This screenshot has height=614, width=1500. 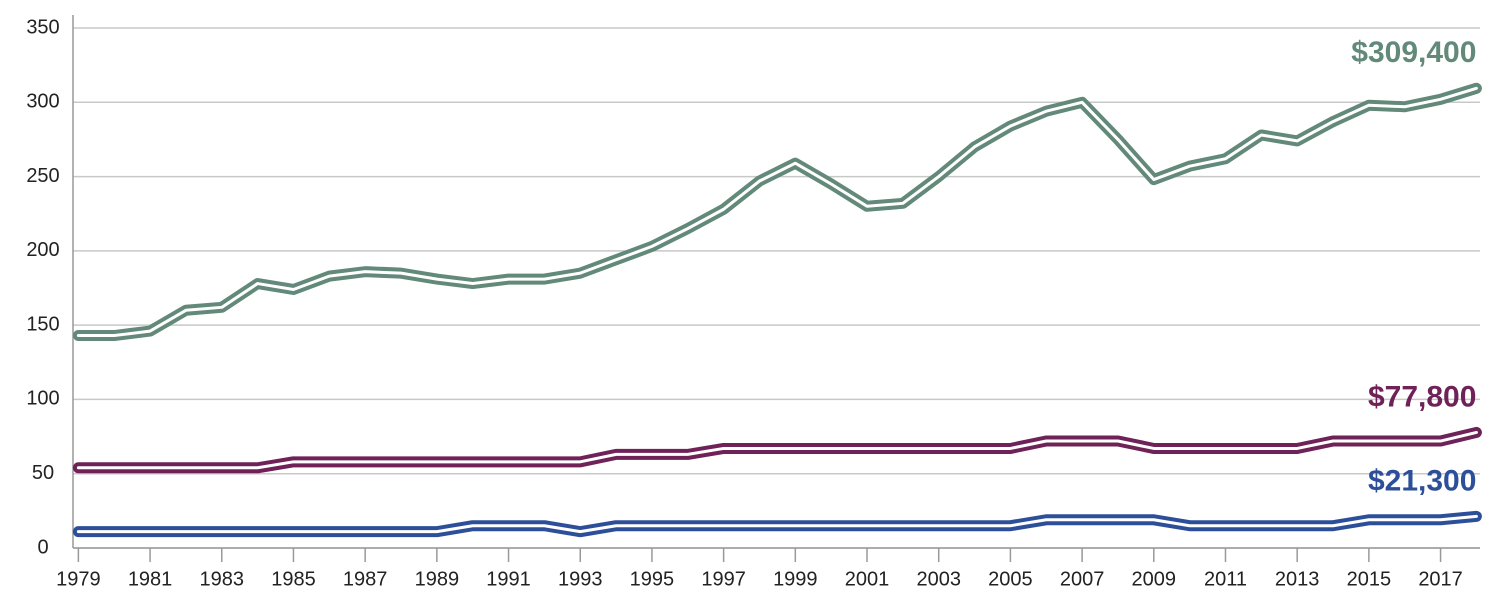 What do you see at coordinates (1154, 579) in the screenshot?
I see `x-tick-label: 2009` at bounding box center [1154, 579].